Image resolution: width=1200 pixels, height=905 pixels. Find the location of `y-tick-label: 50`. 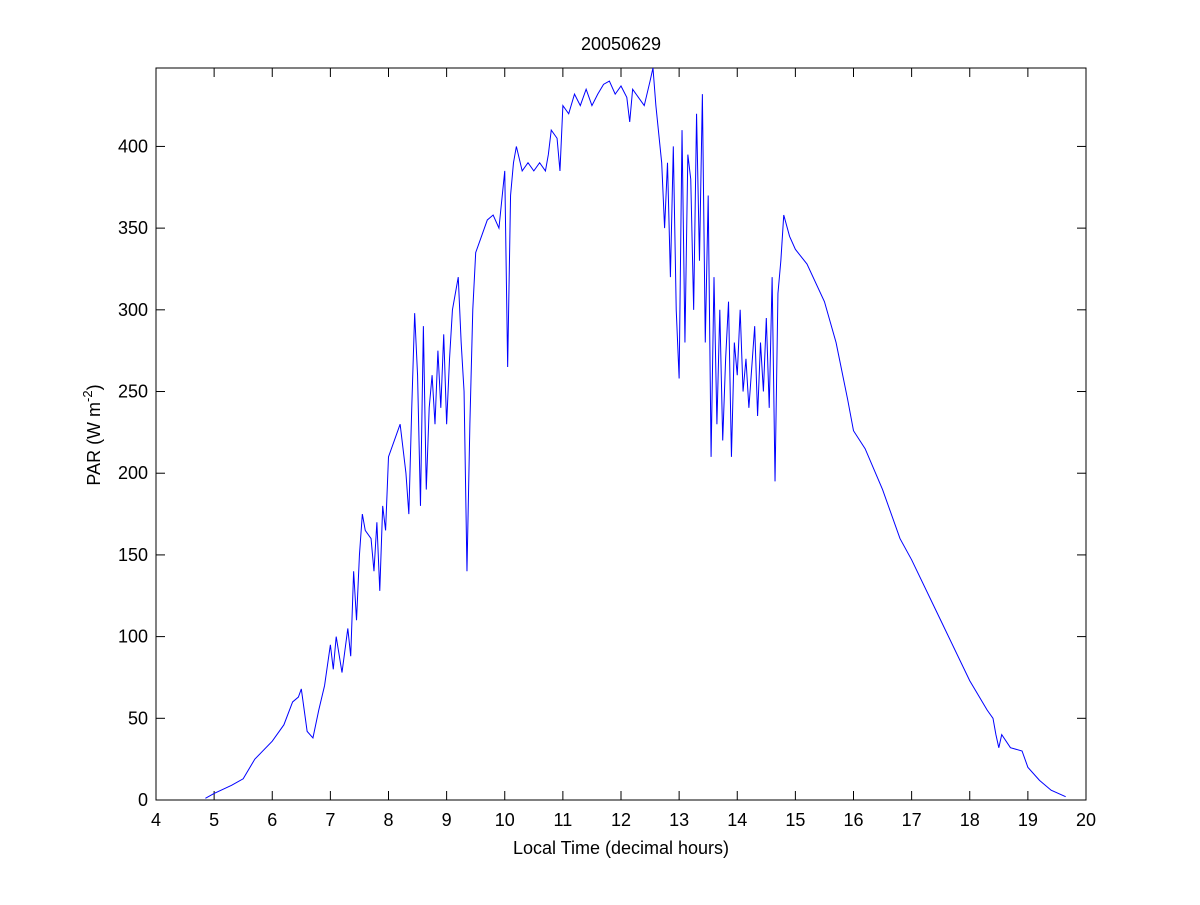

y-tick-label: 50 is located at coordinates (138, 718).